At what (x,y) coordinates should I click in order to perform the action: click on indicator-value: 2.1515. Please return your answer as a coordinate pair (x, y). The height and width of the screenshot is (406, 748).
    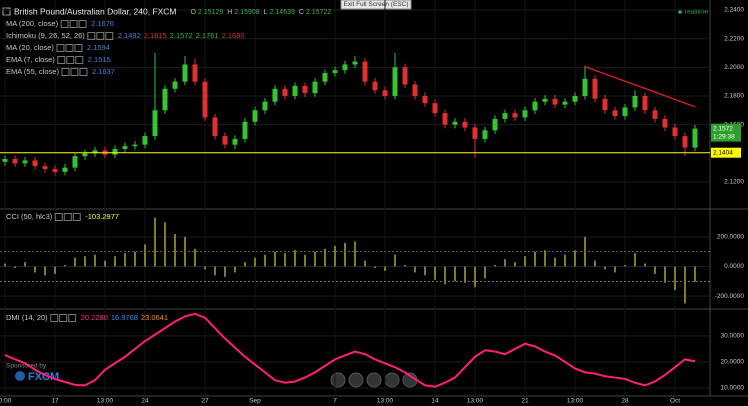
    Looking at the image, I should click on (99, 59).